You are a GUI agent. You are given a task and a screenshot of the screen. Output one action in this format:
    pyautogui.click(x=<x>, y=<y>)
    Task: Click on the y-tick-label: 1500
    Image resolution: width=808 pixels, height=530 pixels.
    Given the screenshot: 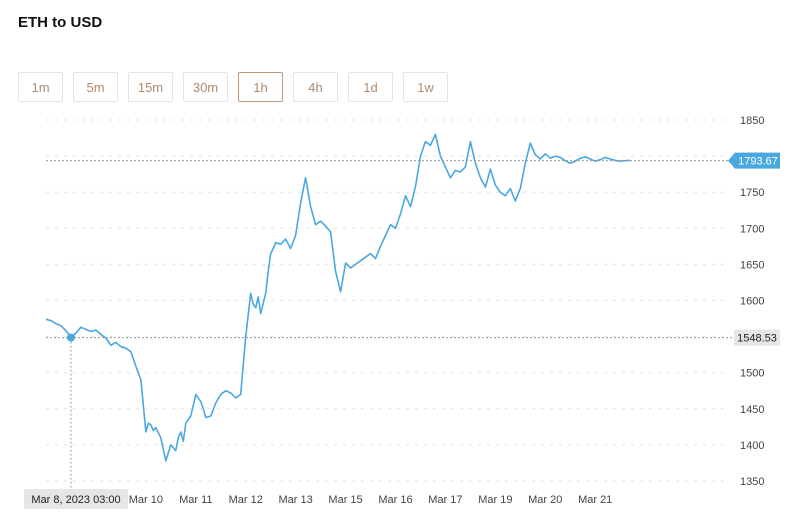 What is the action you would take?
    pyautogui.click(x=752, y=374)
    